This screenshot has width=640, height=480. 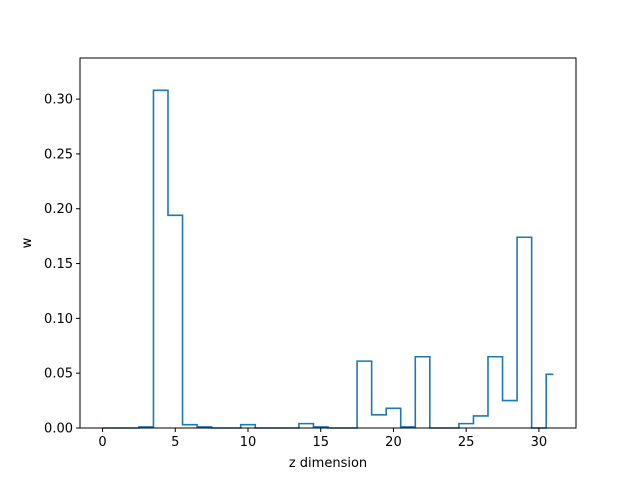 I want to click on y-tick-label: 0.00, so click(x=58, y=429).